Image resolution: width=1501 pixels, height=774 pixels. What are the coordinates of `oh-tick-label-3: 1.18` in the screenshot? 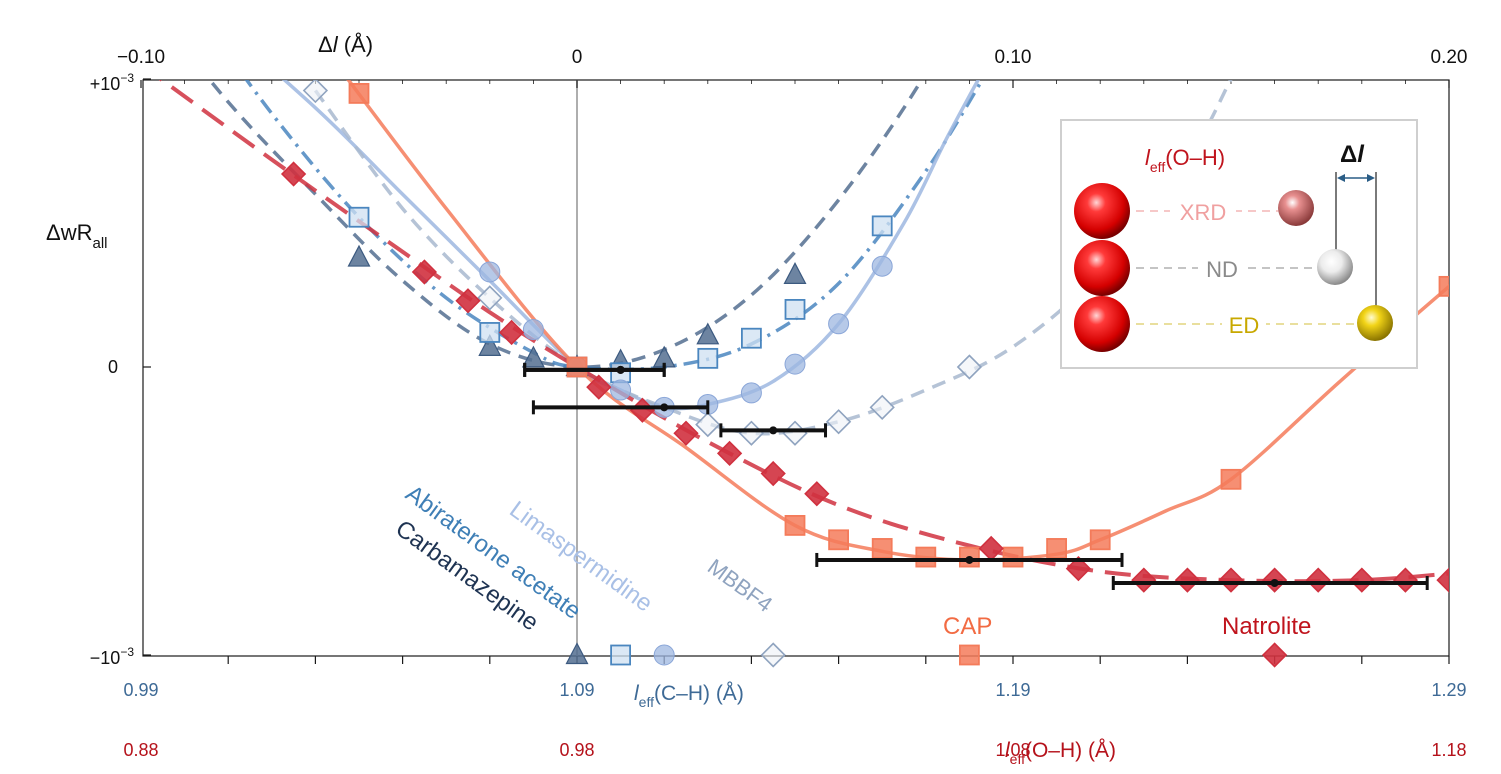 It's located at (1448, 750).